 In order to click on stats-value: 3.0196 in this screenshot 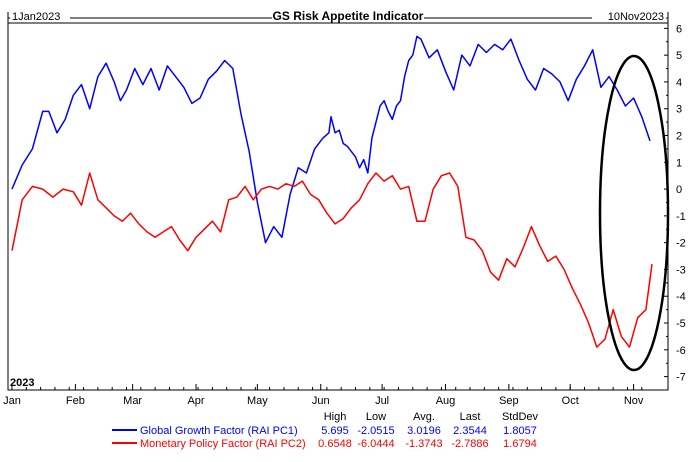, I will do `click(424, 431)`.